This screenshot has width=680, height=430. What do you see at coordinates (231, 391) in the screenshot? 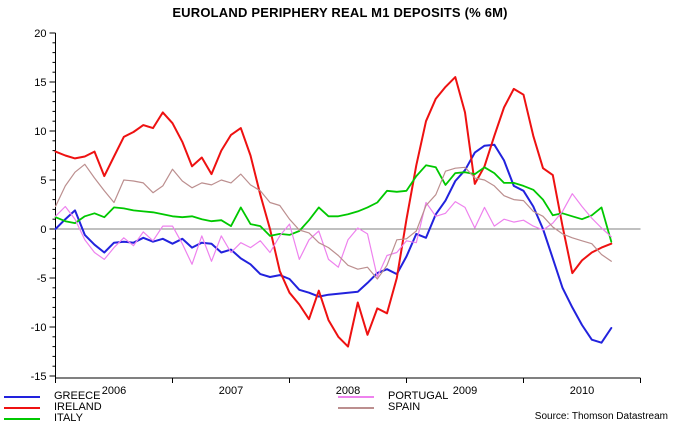
I see `svg-text: 2007` at bounding box center [231, 391].